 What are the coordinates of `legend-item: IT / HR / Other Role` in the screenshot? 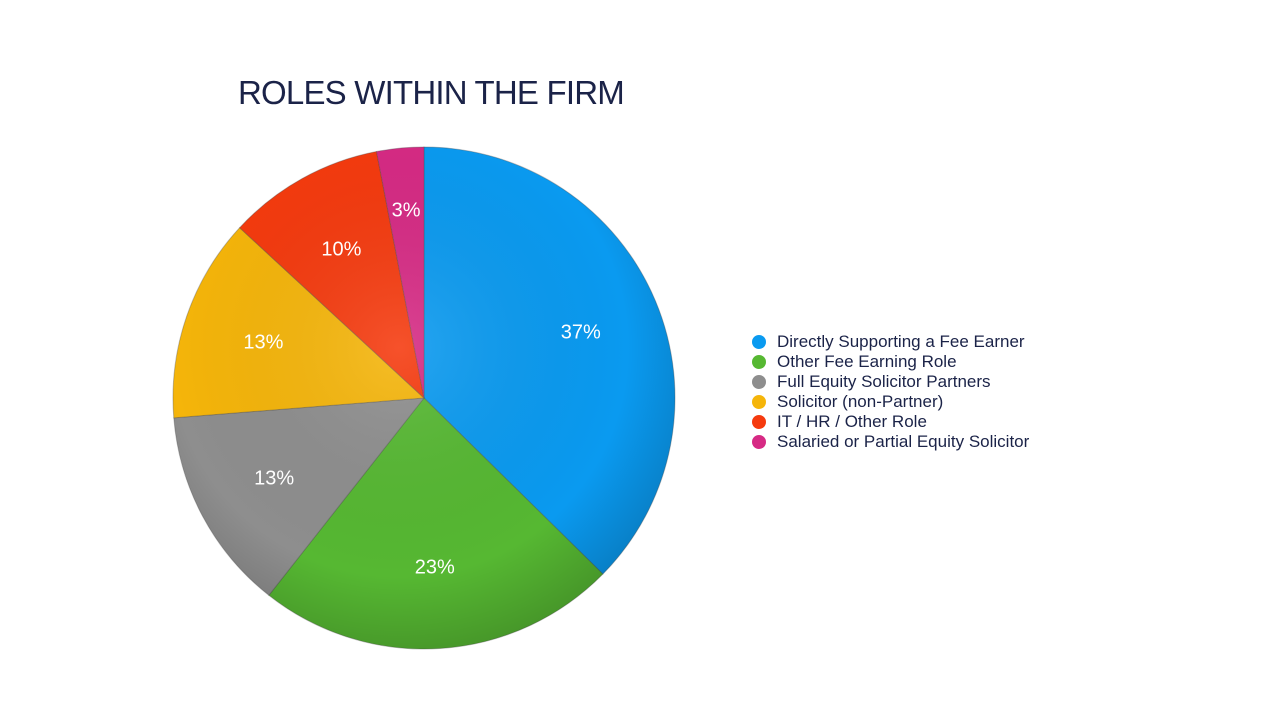 It's located at (890, 422).